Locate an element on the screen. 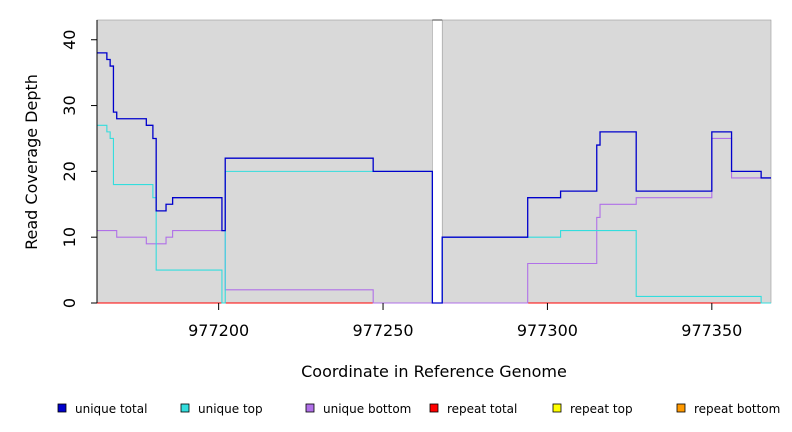 The height and width of the screenshot is (432, 792). legend-label: unique total is located at coordinates (111, 409).